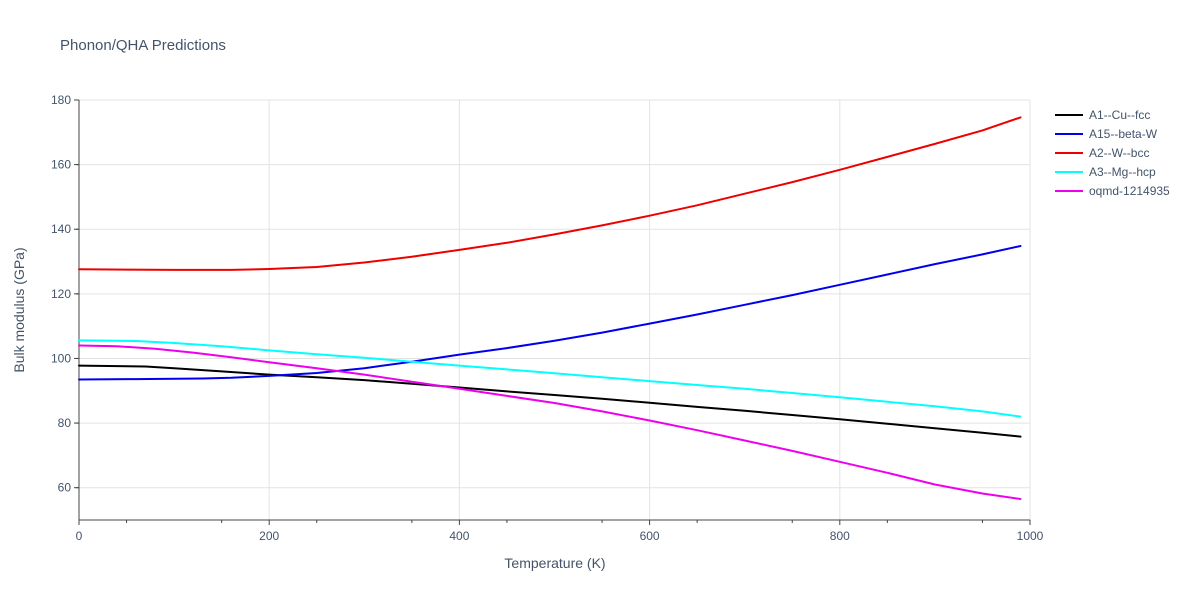 The width and height of the screenshot is (1200, 600). Describe the element at coordinates (61, 229) in the screenshot. I see `y-tick-label: 140` at that location.